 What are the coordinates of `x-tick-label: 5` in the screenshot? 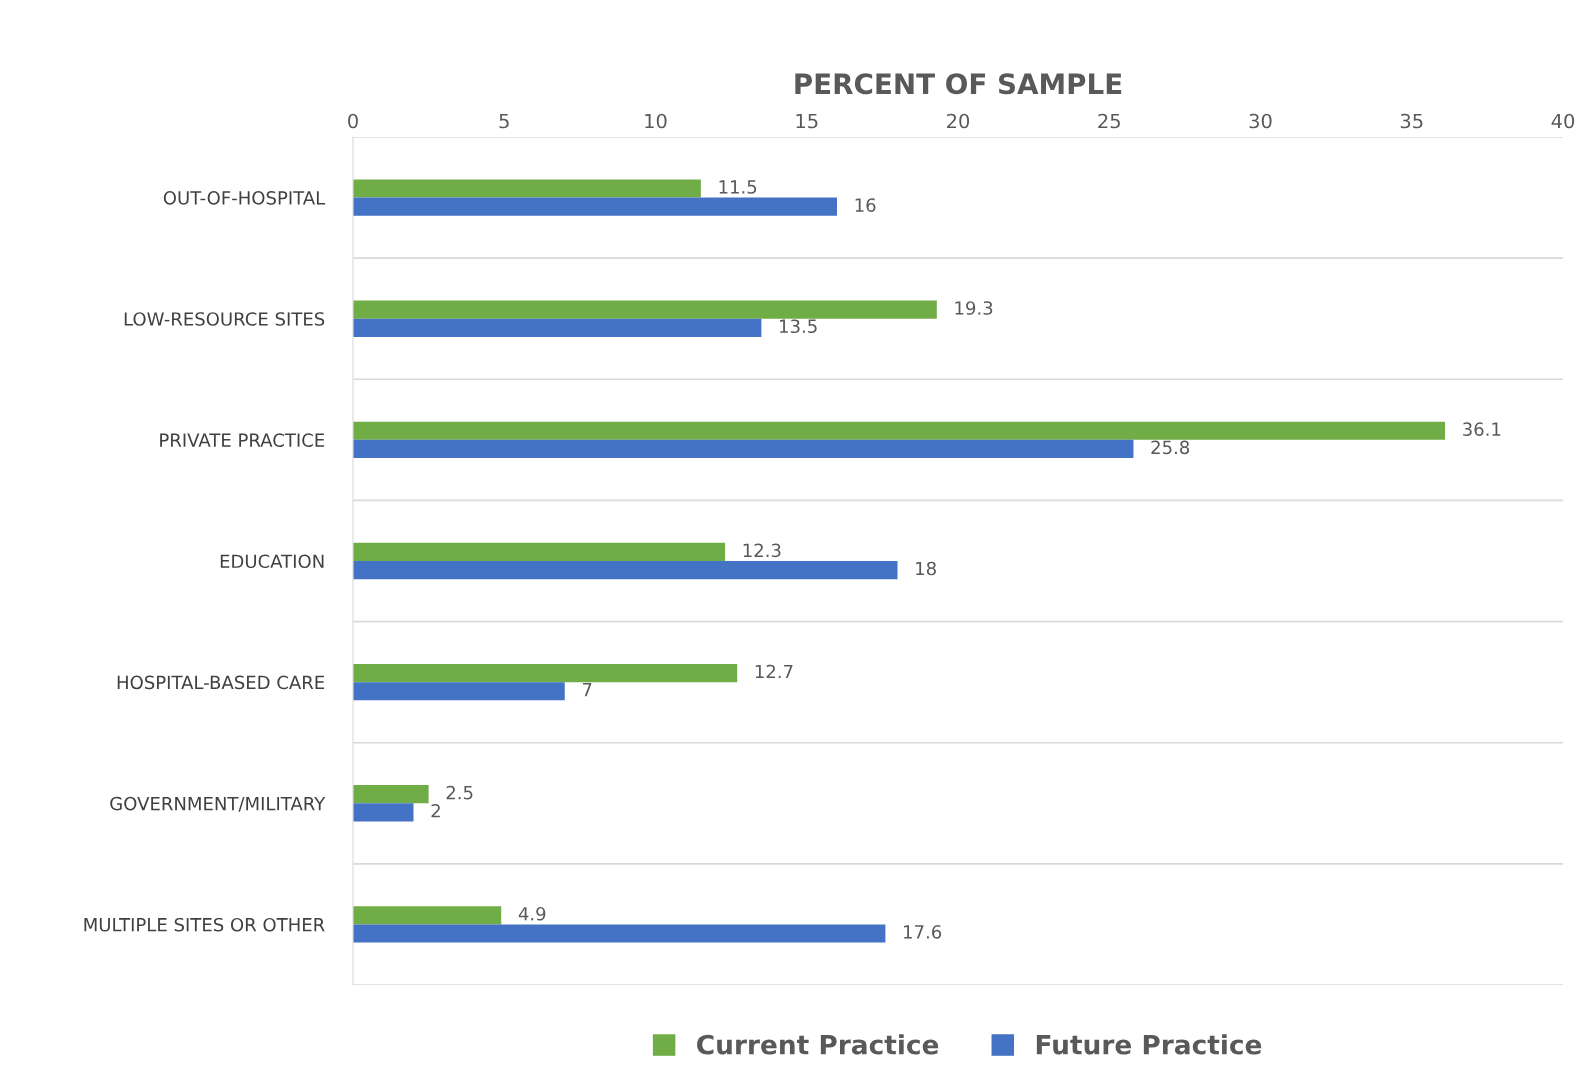 It's located at (504, 121).